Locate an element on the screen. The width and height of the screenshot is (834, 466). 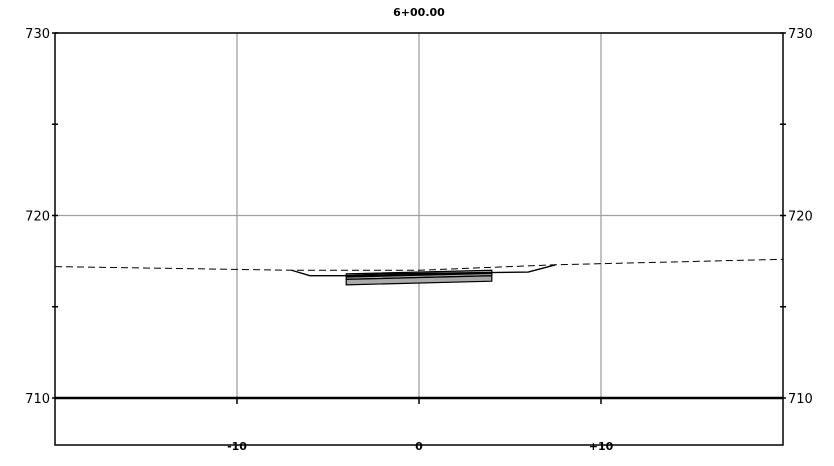
pavement-layer-divider is located at coordinates (419, 274).